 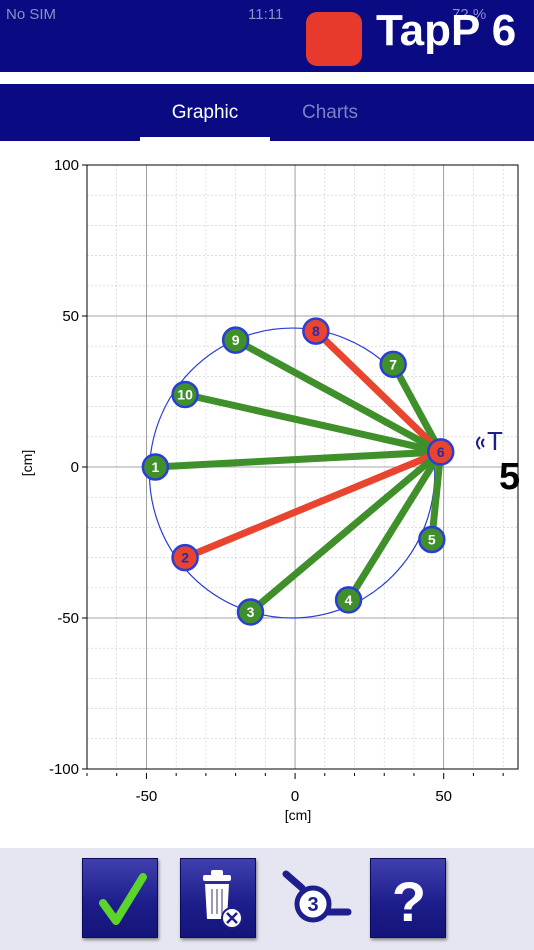 I want to click on tab-bar: Graphic Charts, so click(x=267, y=112).